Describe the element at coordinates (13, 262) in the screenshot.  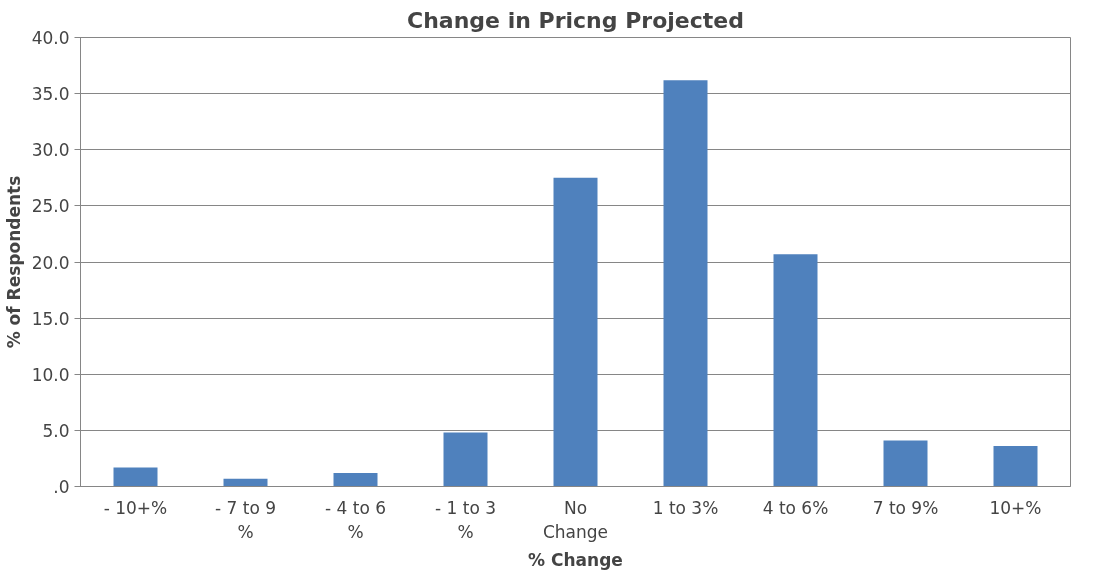
I see `y-axis-title: % of Respondents` at that location.